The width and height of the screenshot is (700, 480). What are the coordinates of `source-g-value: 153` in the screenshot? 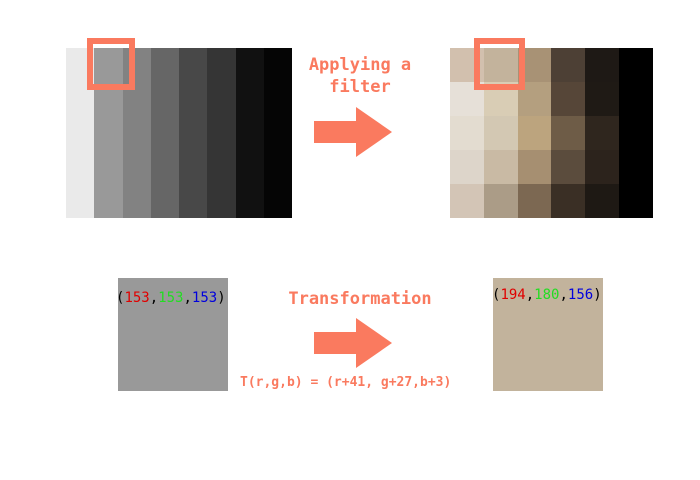 It's located at (171, 298).